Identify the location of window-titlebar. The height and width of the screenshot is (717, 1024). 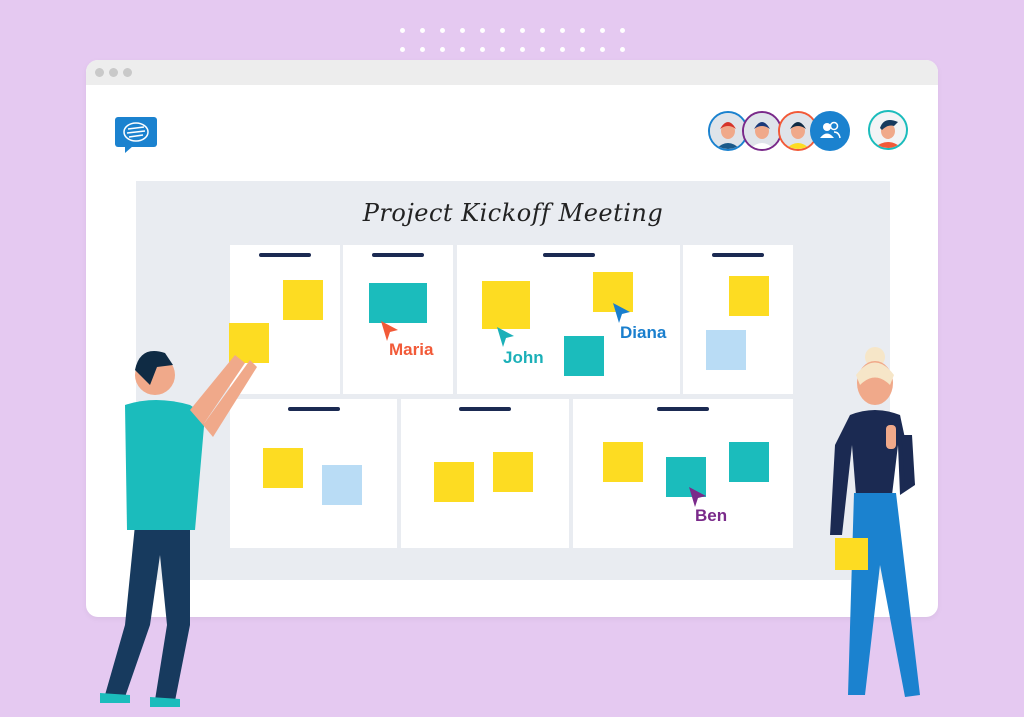
(512, 72).